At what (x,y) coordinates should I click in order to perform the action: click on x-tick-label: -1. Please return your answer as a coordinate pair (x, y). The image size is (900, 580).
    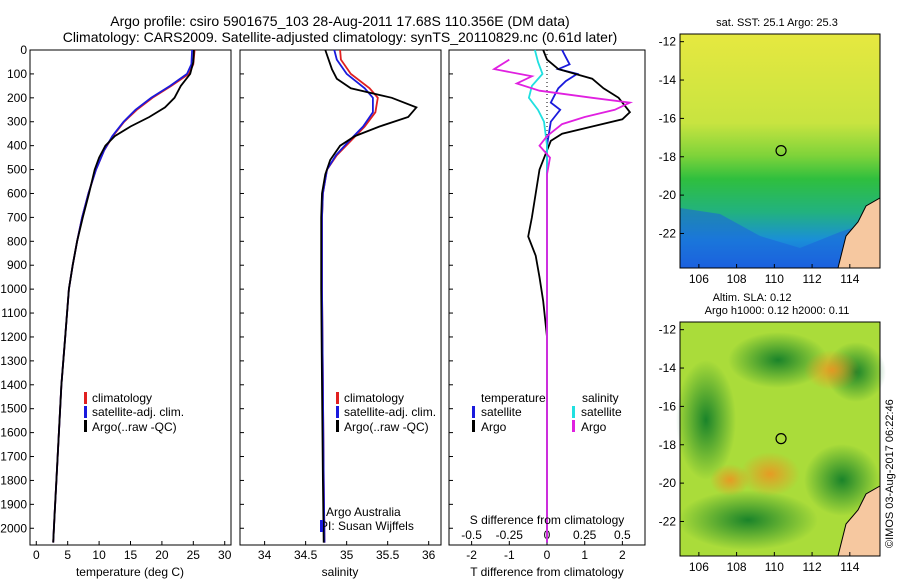
    Looking at the image, I should click on (509, 555).